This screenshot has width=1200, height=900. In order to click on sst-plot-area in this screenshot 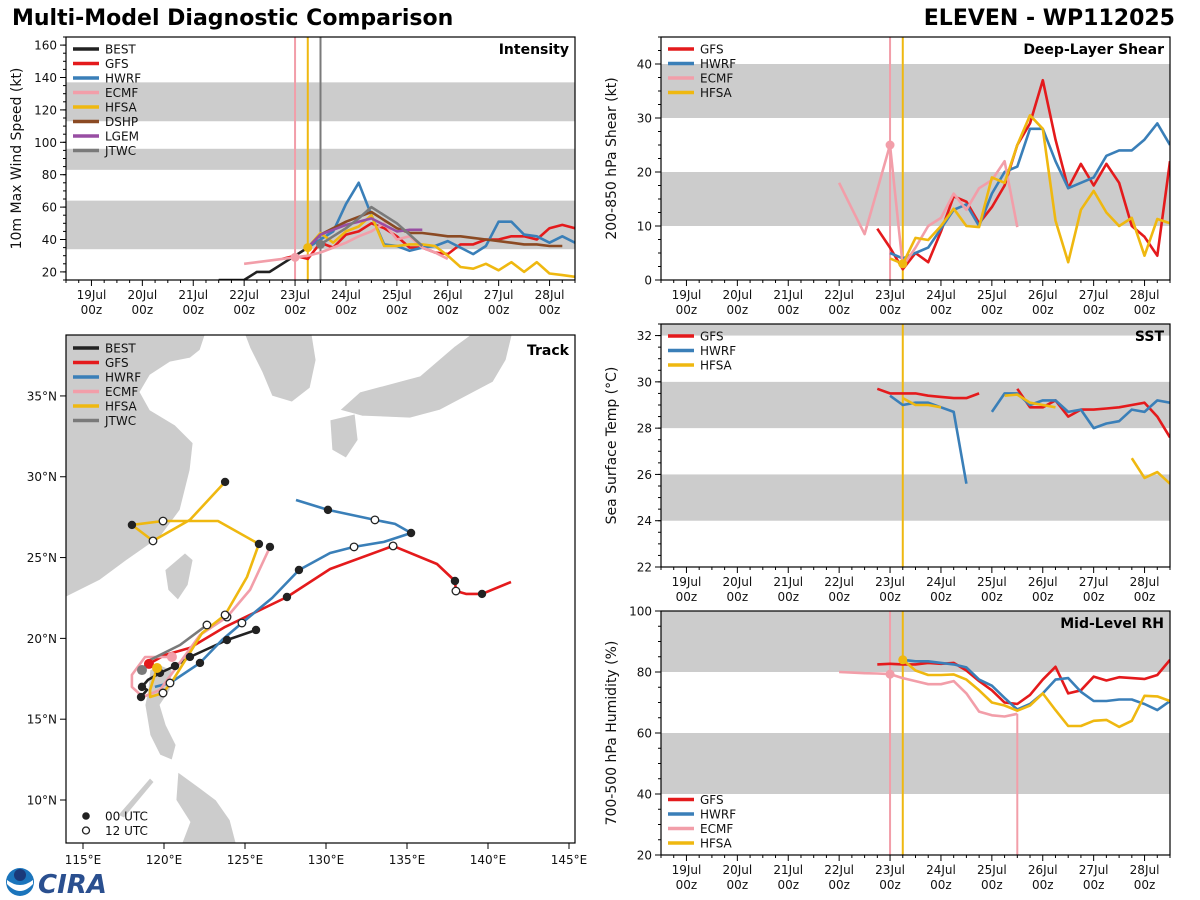, I will do `click(915, 445)`.